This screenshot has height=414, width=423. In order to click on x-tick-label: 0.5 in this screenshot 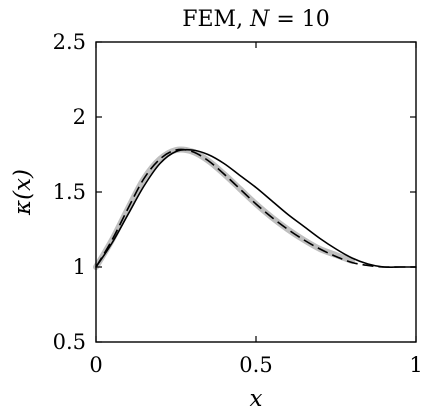, I will do `click(255, 365)`.